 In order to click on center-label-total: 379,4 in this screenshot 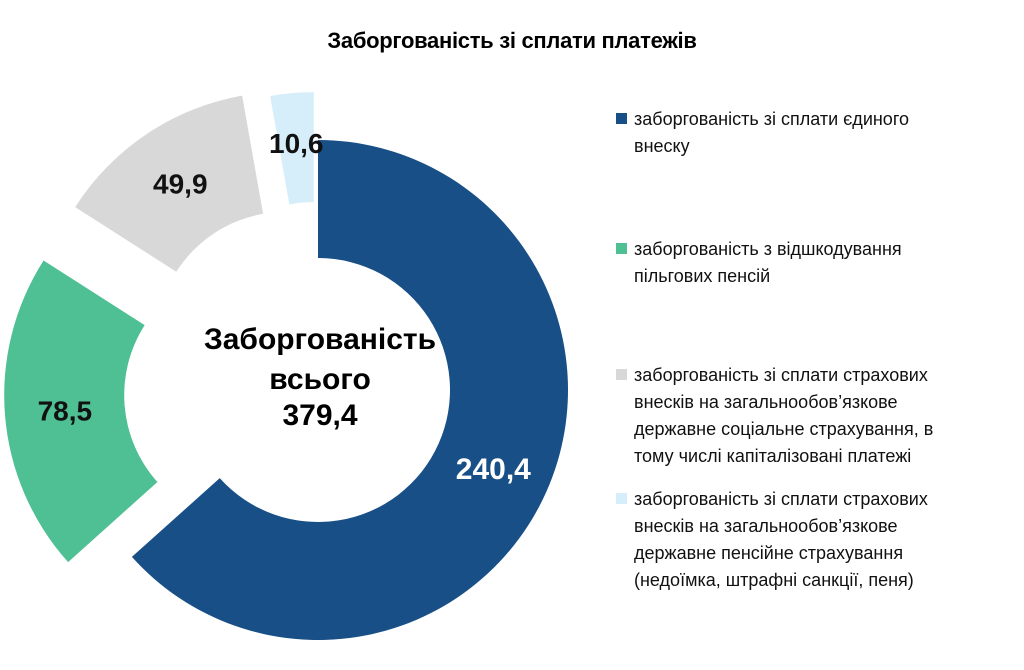, I will do `click(320, 415)`.